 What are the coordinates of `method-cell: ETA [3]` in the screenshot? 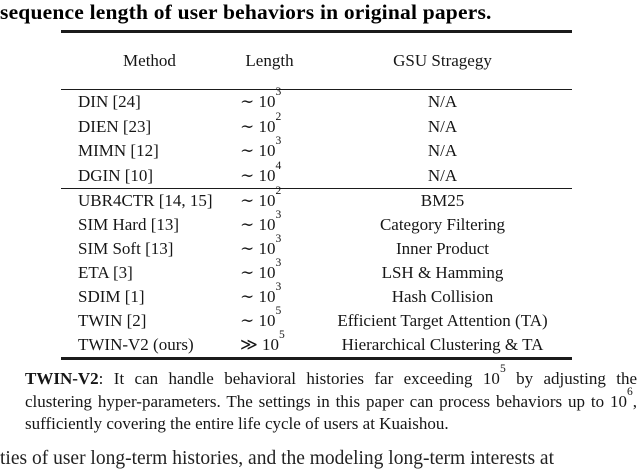 It's located at (105, 273).